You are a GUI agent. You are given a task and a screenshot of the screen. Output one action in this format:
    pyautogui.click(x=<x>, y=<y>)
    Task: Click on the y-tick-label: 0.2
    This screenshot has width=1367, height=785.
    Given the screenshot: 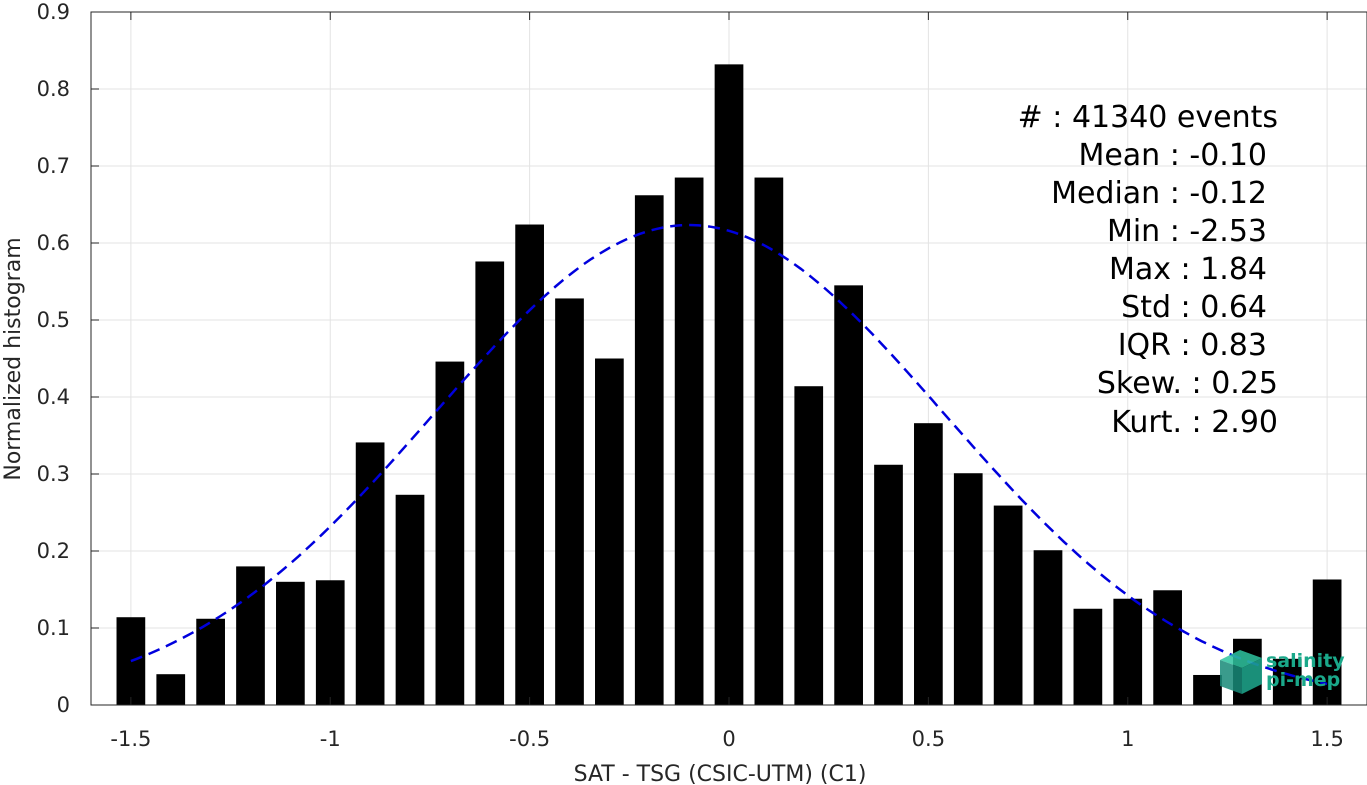 What is the action you would take?
    pyautogui.click(x=53, y=551)
    